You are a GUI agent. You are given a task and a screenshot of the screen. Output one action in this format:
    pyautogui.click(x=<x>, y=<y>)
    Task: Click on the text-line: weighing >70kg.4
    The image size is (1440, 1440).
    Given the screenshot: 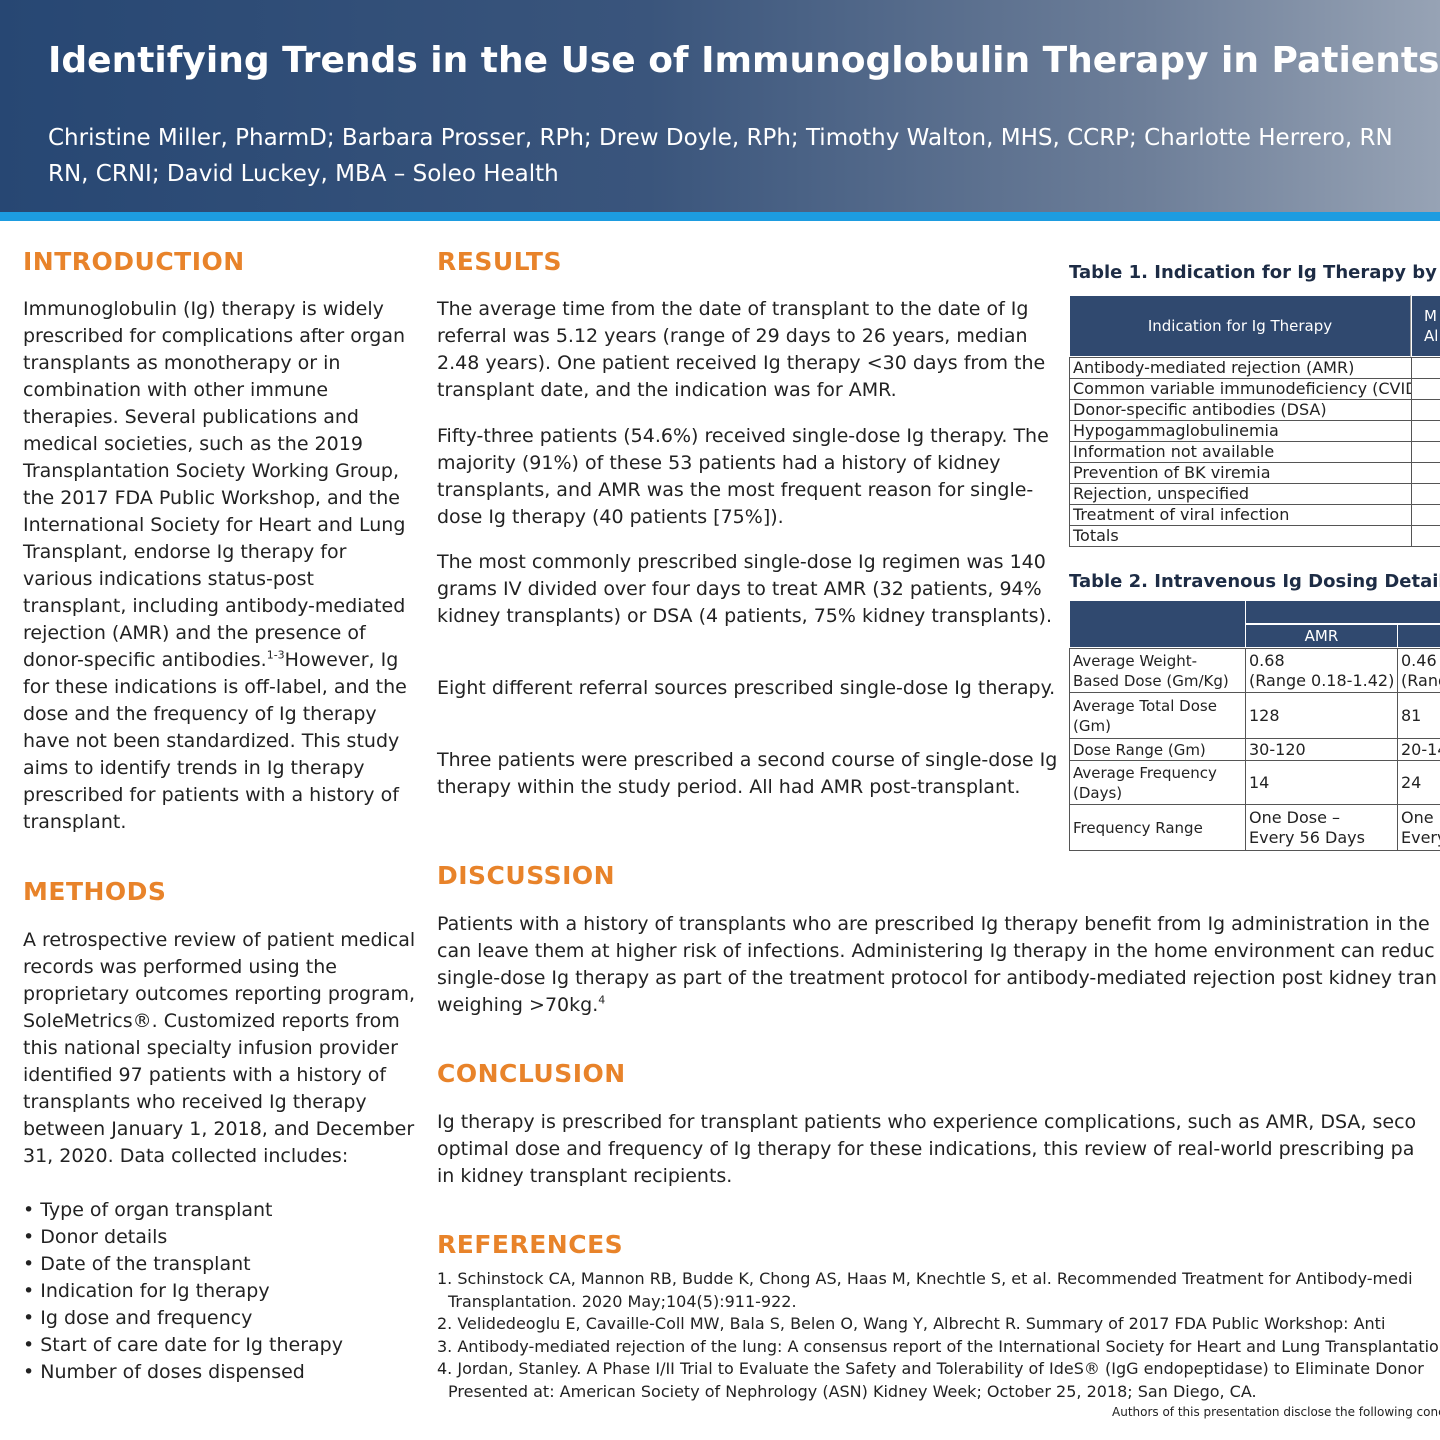 What is the action you would take?
    pyautogui.click(x=521, y=1005)
    